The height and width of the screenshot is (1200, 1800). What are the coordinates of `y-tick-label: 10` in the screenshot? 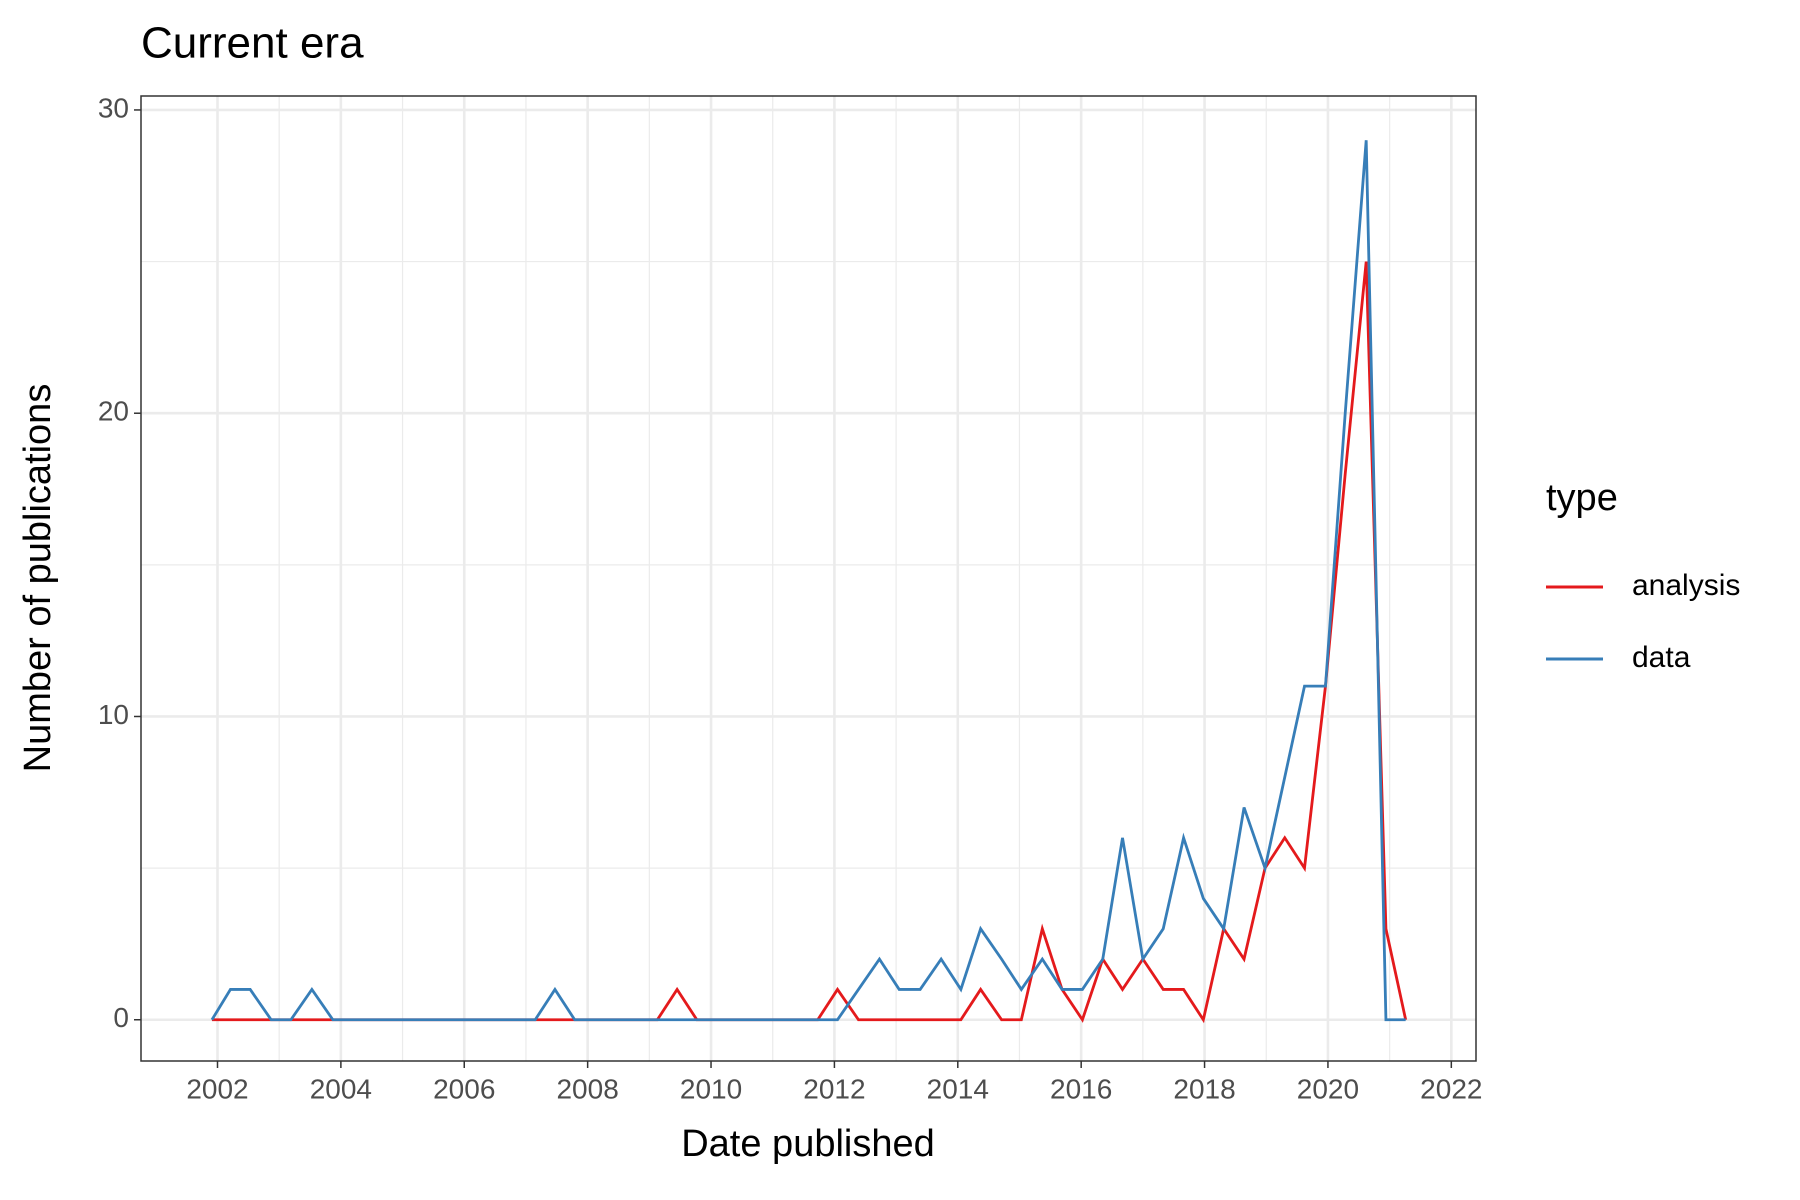 It's located at (113, 714).